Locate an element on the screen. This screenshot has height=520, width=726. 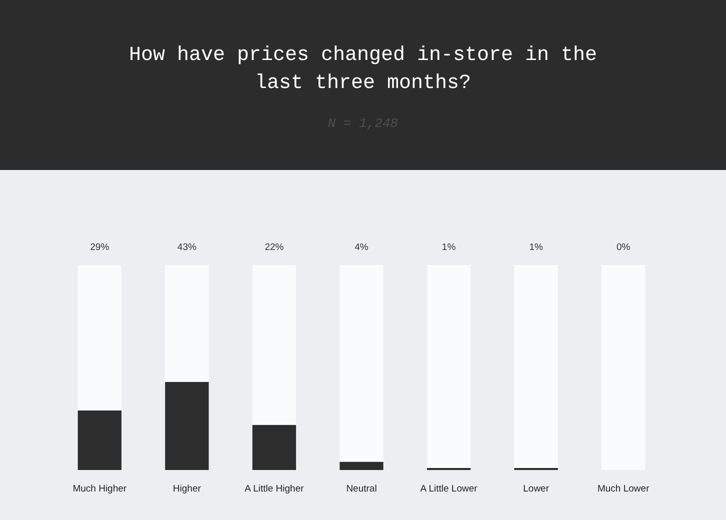
chart-title: How have prices changed in-store in the last three months? is located at coordinates (363, 70).